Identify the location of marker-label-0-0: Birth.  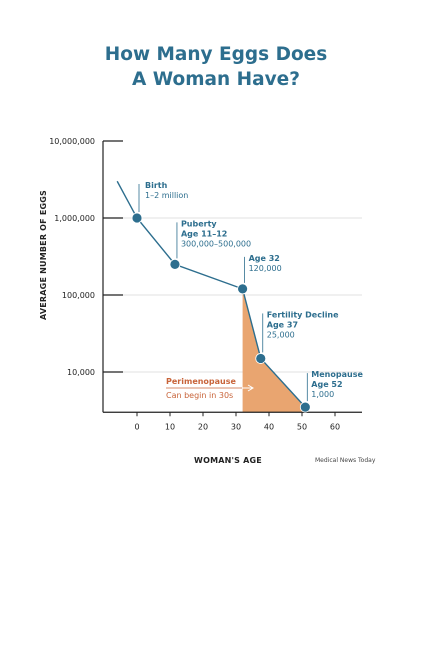
(156, 185).